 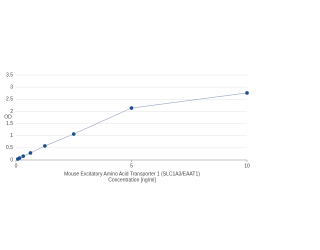 I want to click on y-tick-label: 2.5, so click(x=9, y=100).